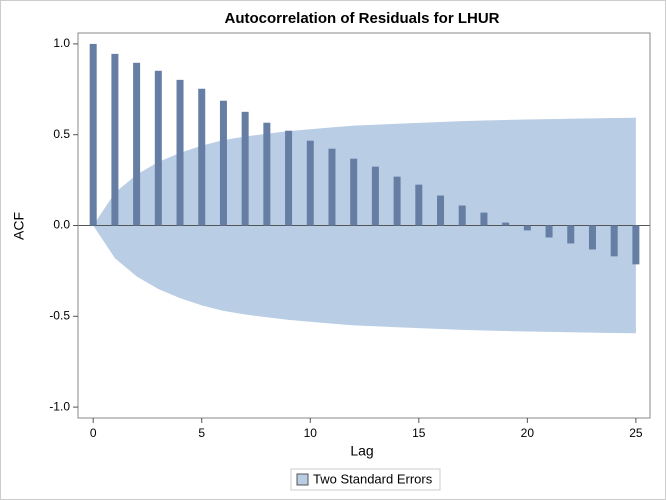  What do you see at coordinates (419, 433) in the screenshot?
I see `x-tick-label: 15` at bounding box center [419, 433].